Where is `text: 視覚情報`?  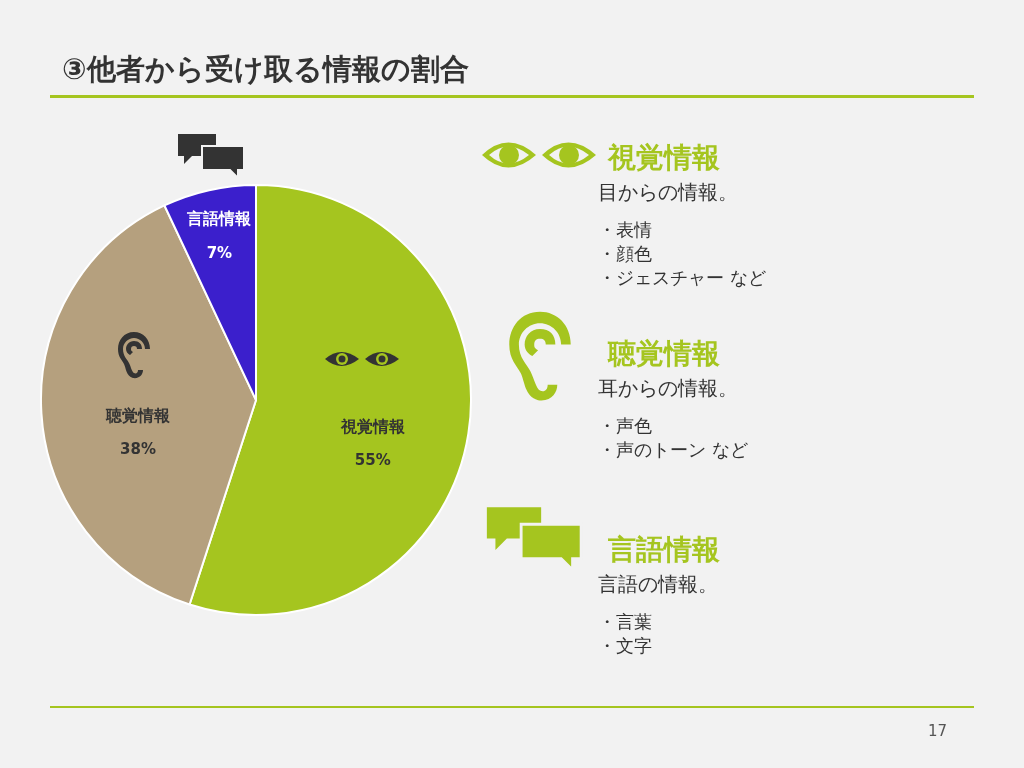
text: 視覚情報 is located at coordinates (664, 158).